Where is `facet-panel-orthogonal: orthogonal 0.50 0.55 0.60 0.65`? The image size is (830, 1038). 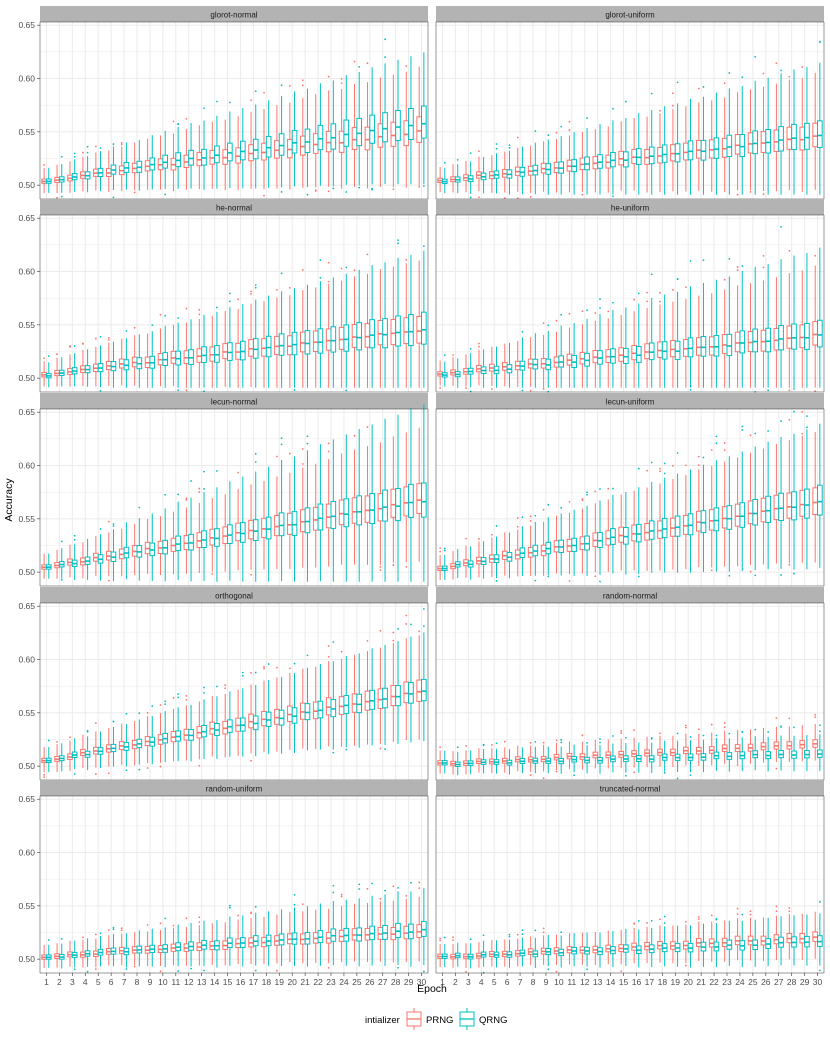
facet-panel-orthogonal: orthogonal 0.50 0.55 0.60 0.65 is located at coordinates (223, 684).